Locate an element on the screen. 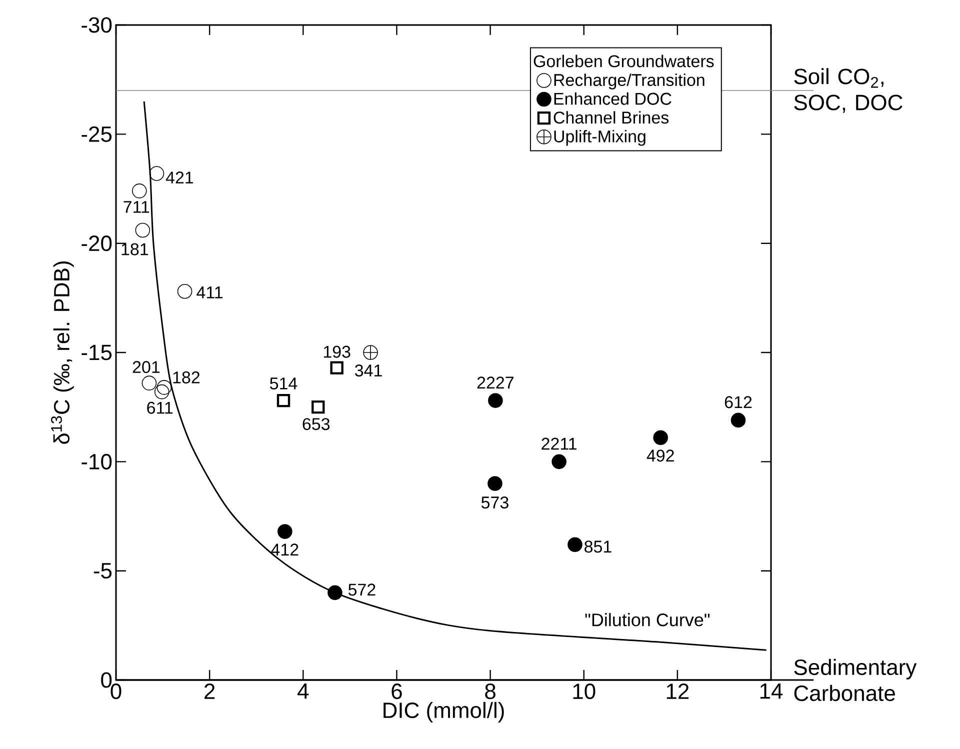  legend-label: Channel Brines is located at coordinates (611, 117).